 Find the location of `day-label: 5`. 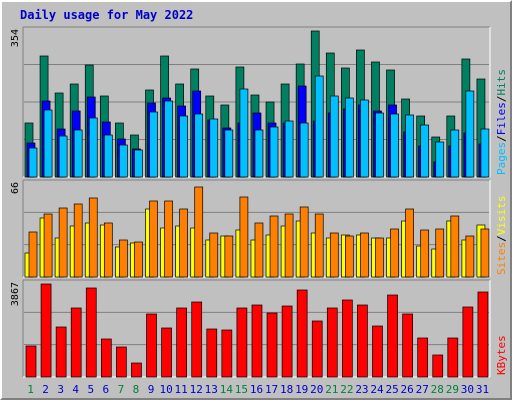

day-label: 5 is located at coordinates (90, 389).